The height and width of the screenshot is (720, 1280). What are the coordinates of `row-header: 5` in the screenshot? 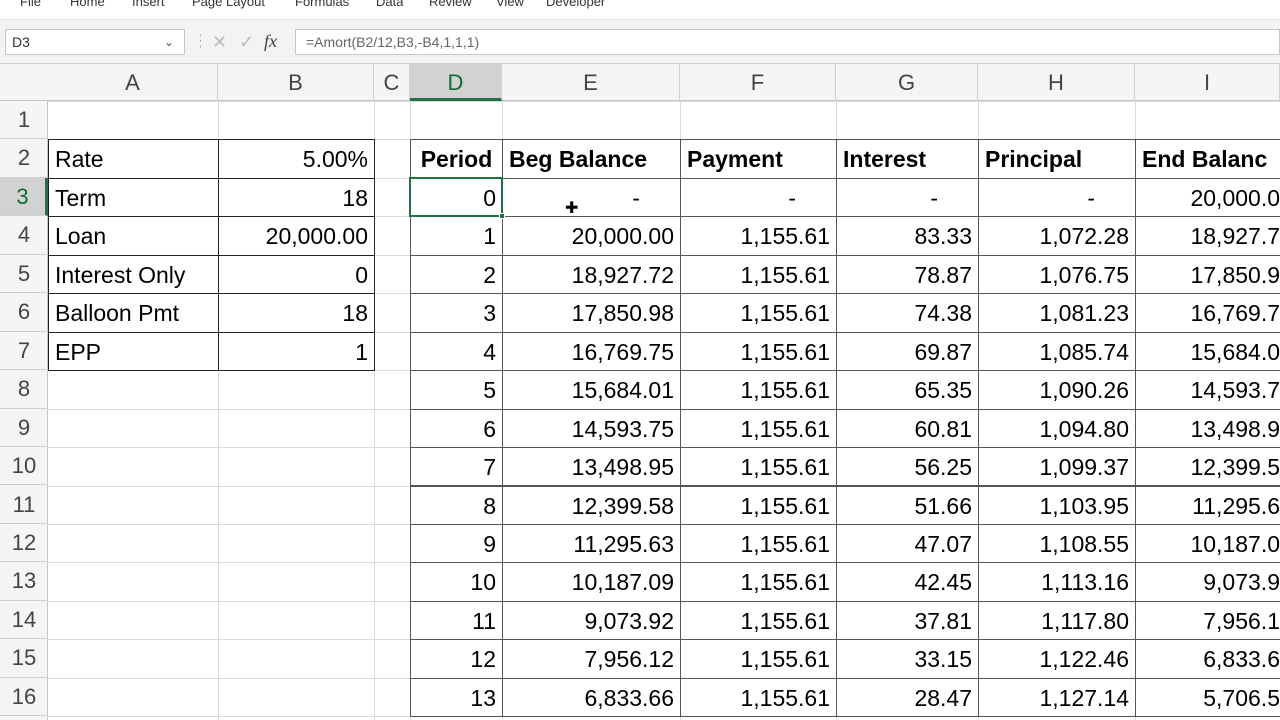 It's located at (24, 274).